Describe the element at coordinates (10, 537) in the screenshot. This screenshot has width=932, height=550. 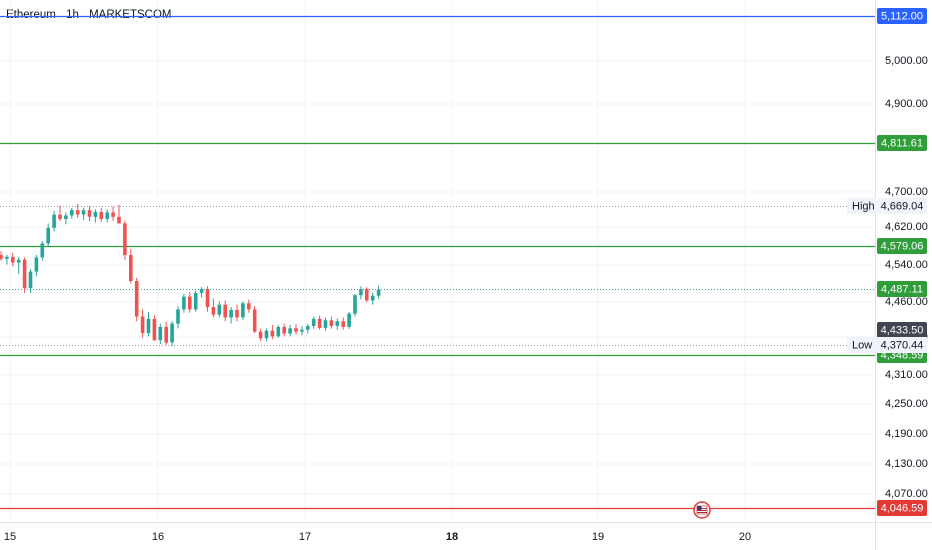
I see `time-axis-tick-label: 15` at that location.